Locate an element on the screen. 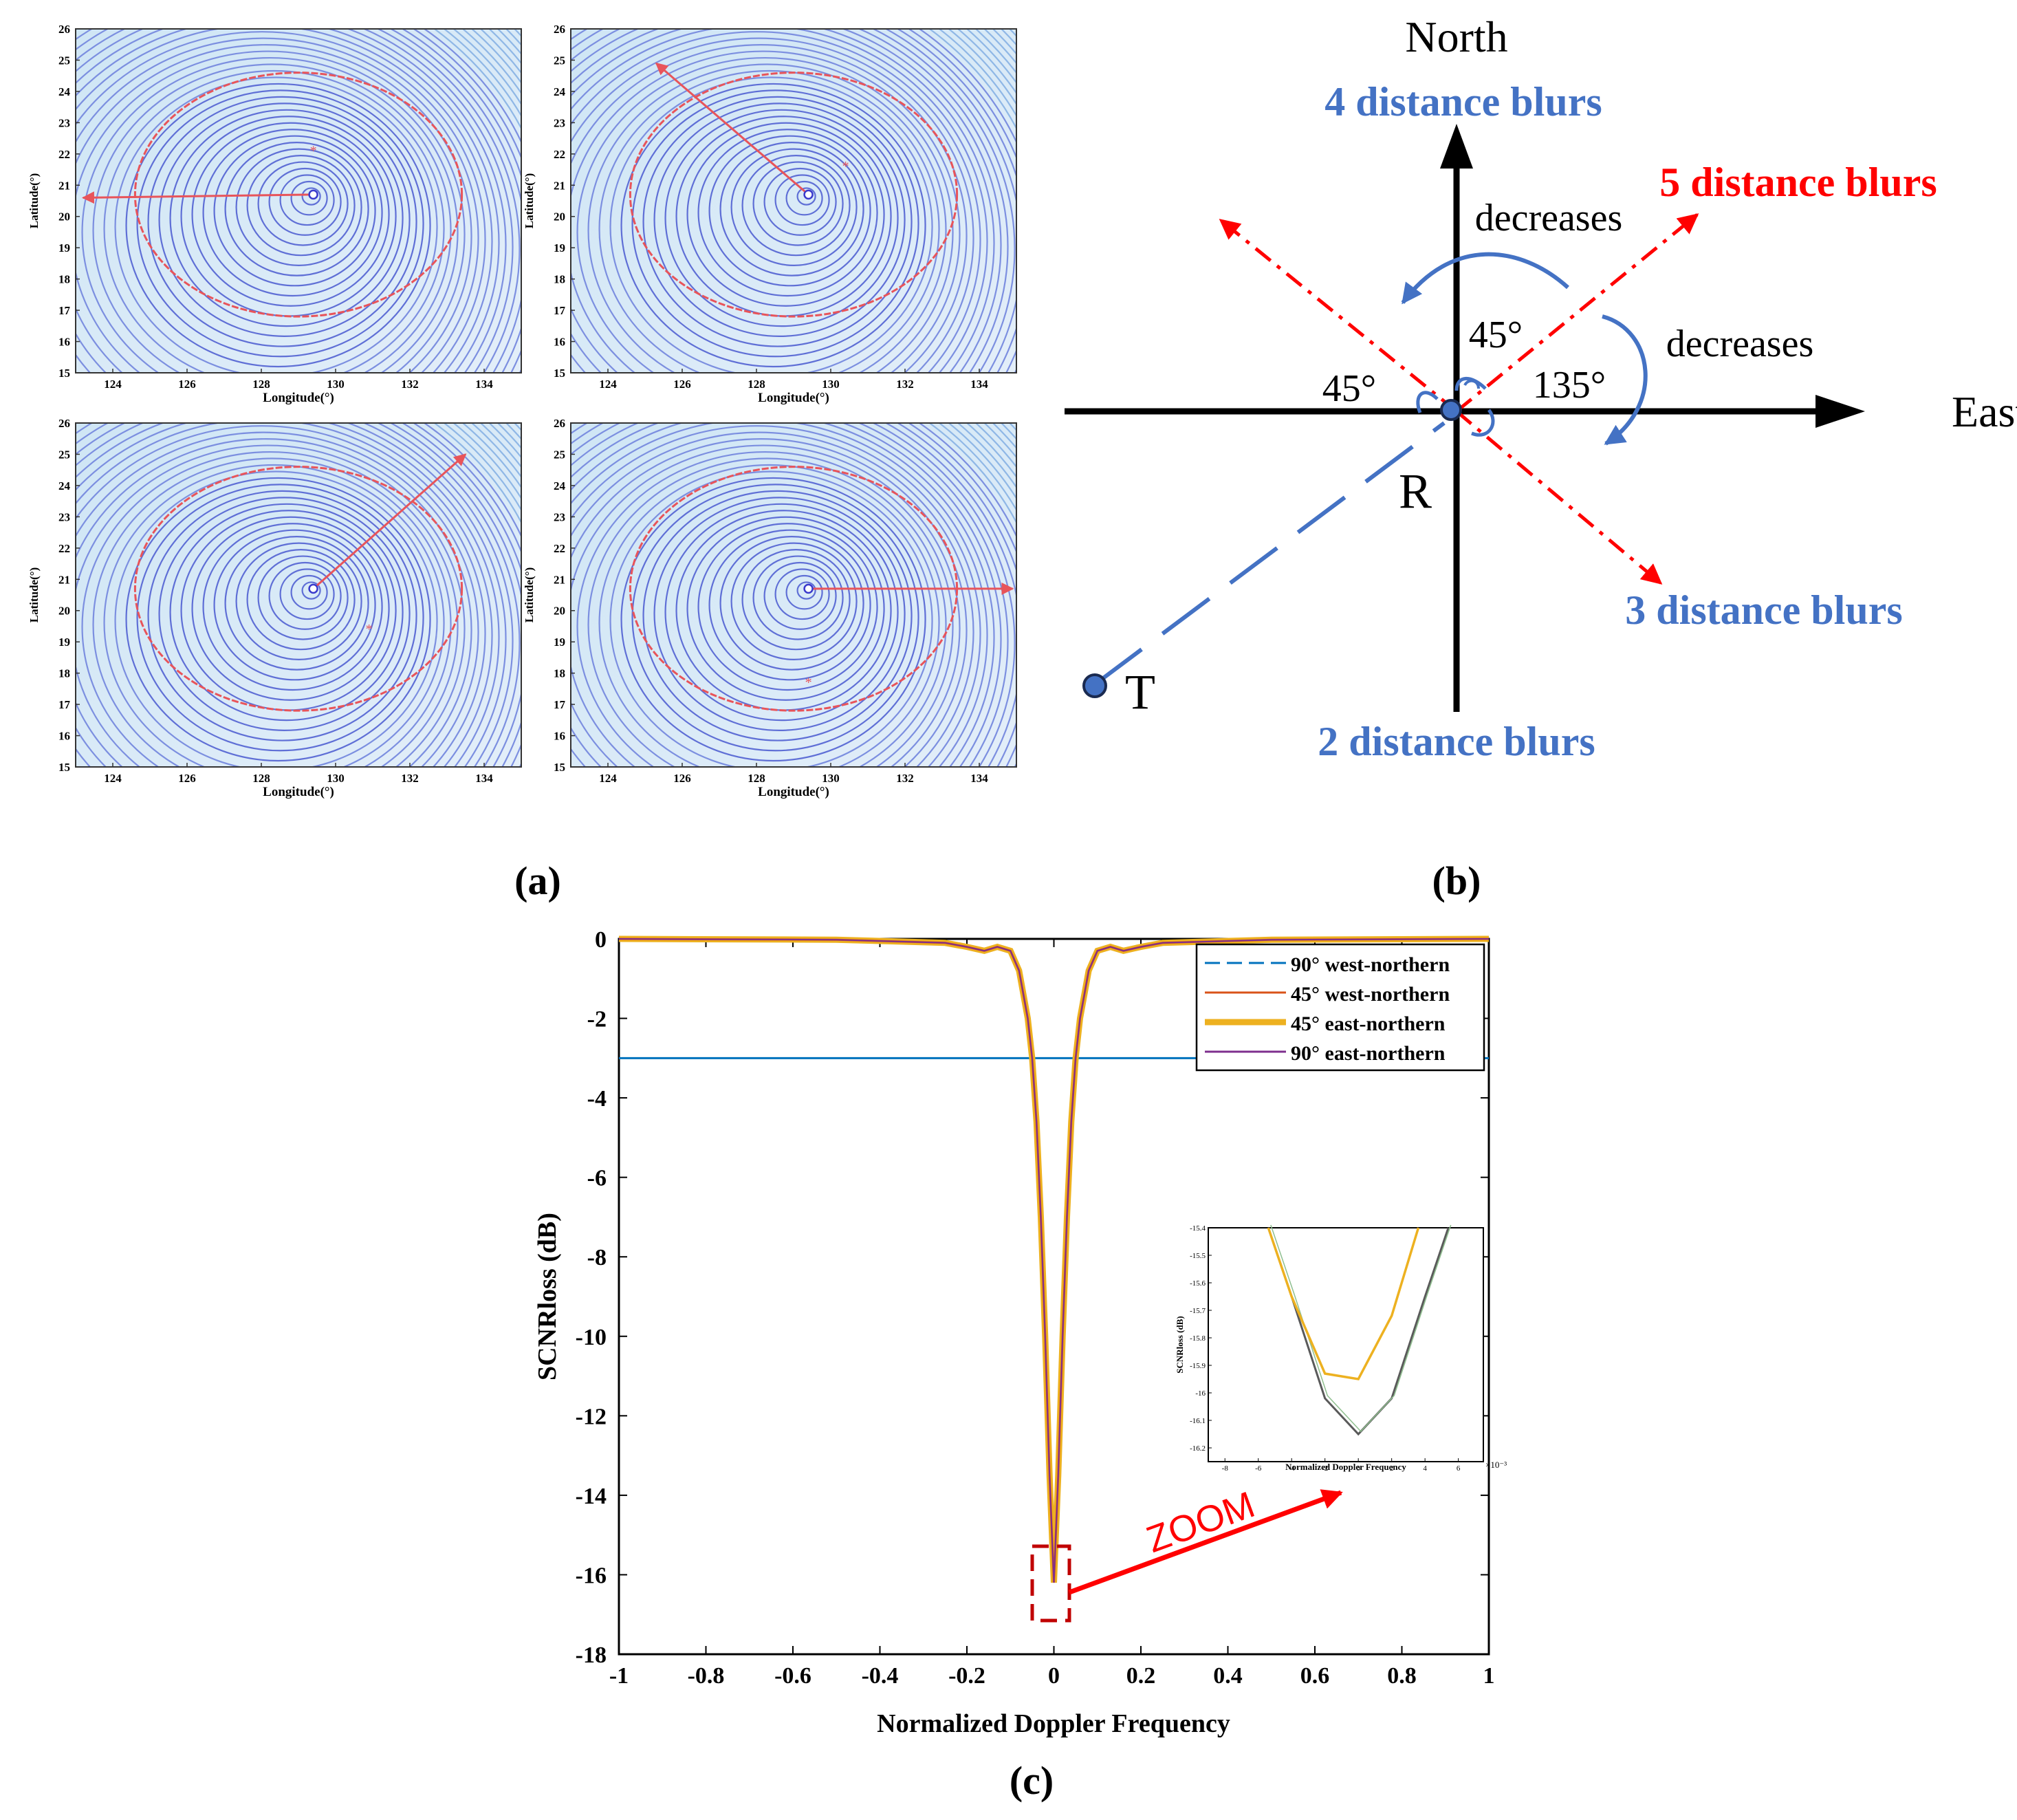 Image resolution: width=2017 pixels, height=1820 pixels. blur-label-ne: 5 distance blurs is located at coordinates (1798, 182).